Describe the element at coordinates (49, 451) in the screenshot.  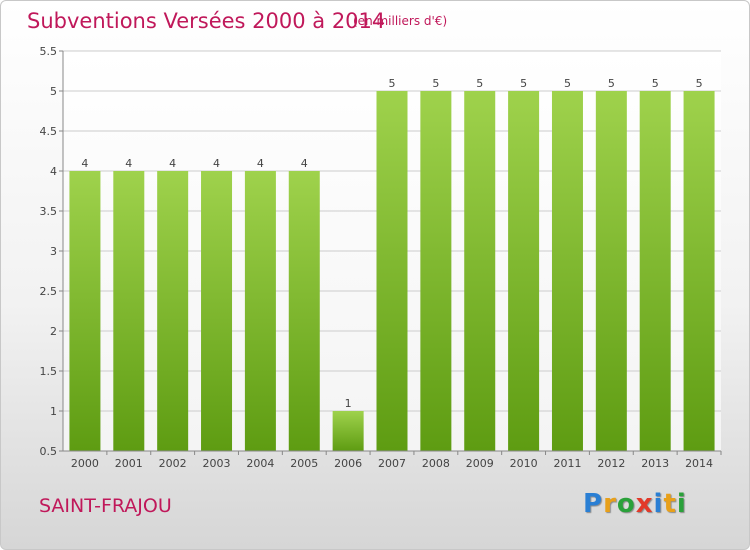
I see `y-tick-label: 0.5` at that location.